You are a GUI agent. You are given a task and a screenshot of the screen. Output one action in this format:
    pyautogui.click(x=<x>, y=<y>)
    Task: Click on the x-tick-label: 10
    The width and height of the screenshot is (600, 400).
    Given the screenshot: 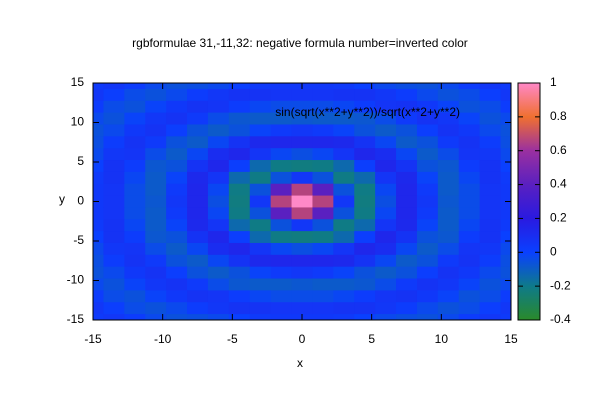 What is the action you would take?
    pyautogui.click(x=442, y=339)
    